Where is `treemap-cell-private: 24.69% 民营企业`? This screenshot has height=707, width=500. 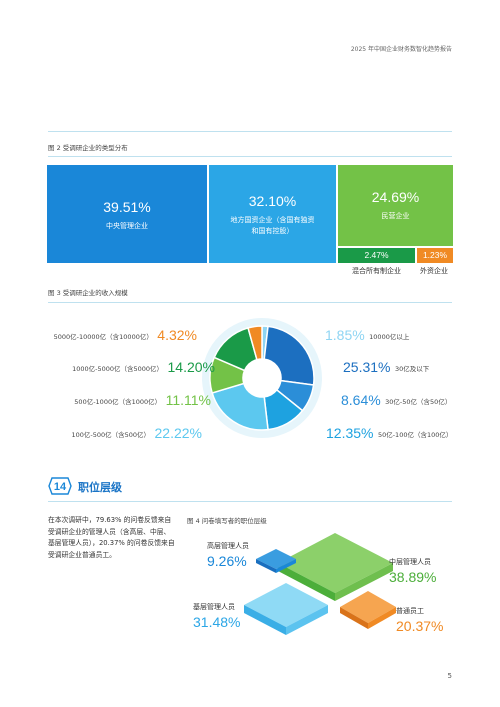 treemap-cell-private: 24.69% 民营企业 is located at coordinates (395, 205).